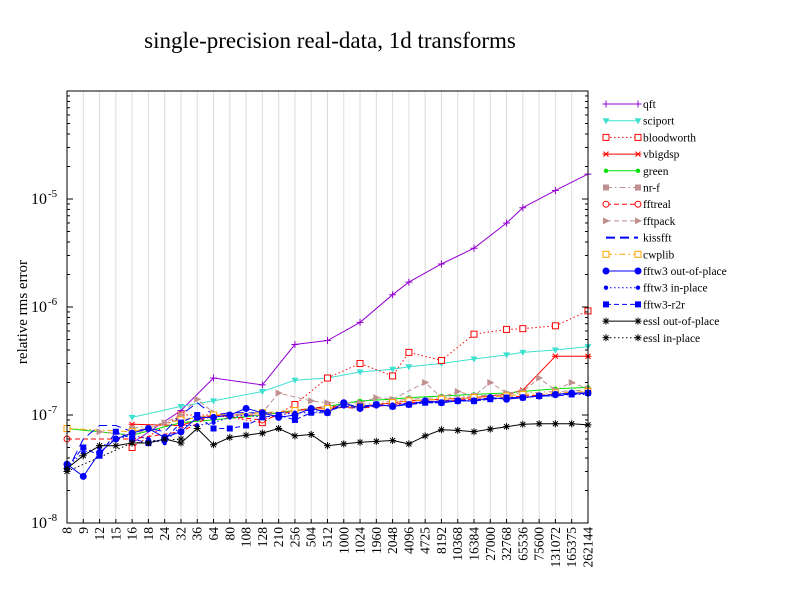  I want to click on legend-item: bloodworth, so click(649, 138).